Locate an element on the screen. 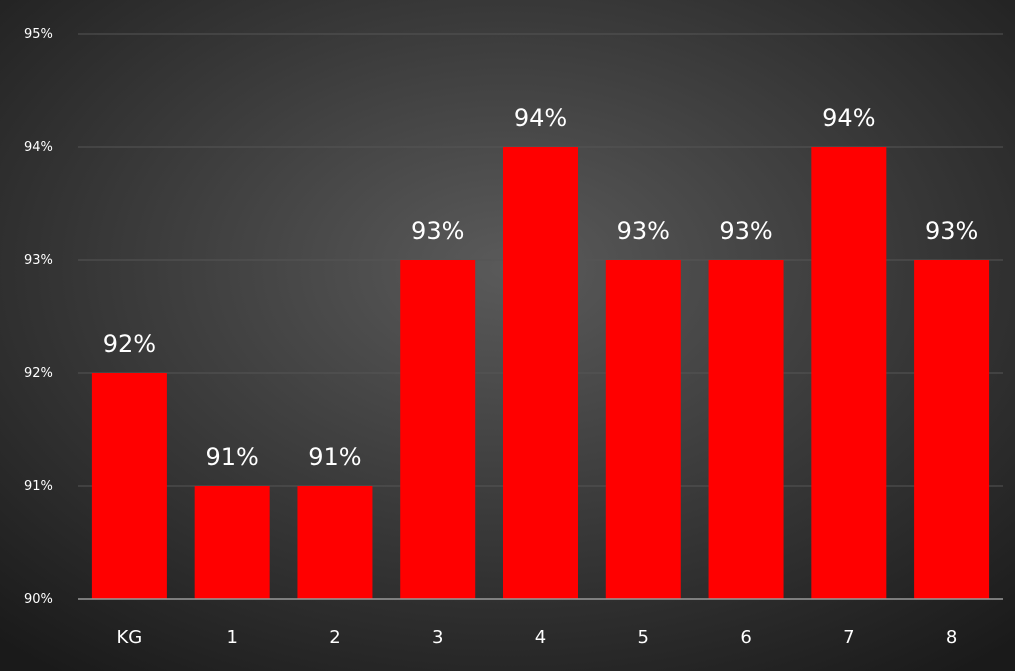  data-label: 92% is located at coordinates (129, 344).